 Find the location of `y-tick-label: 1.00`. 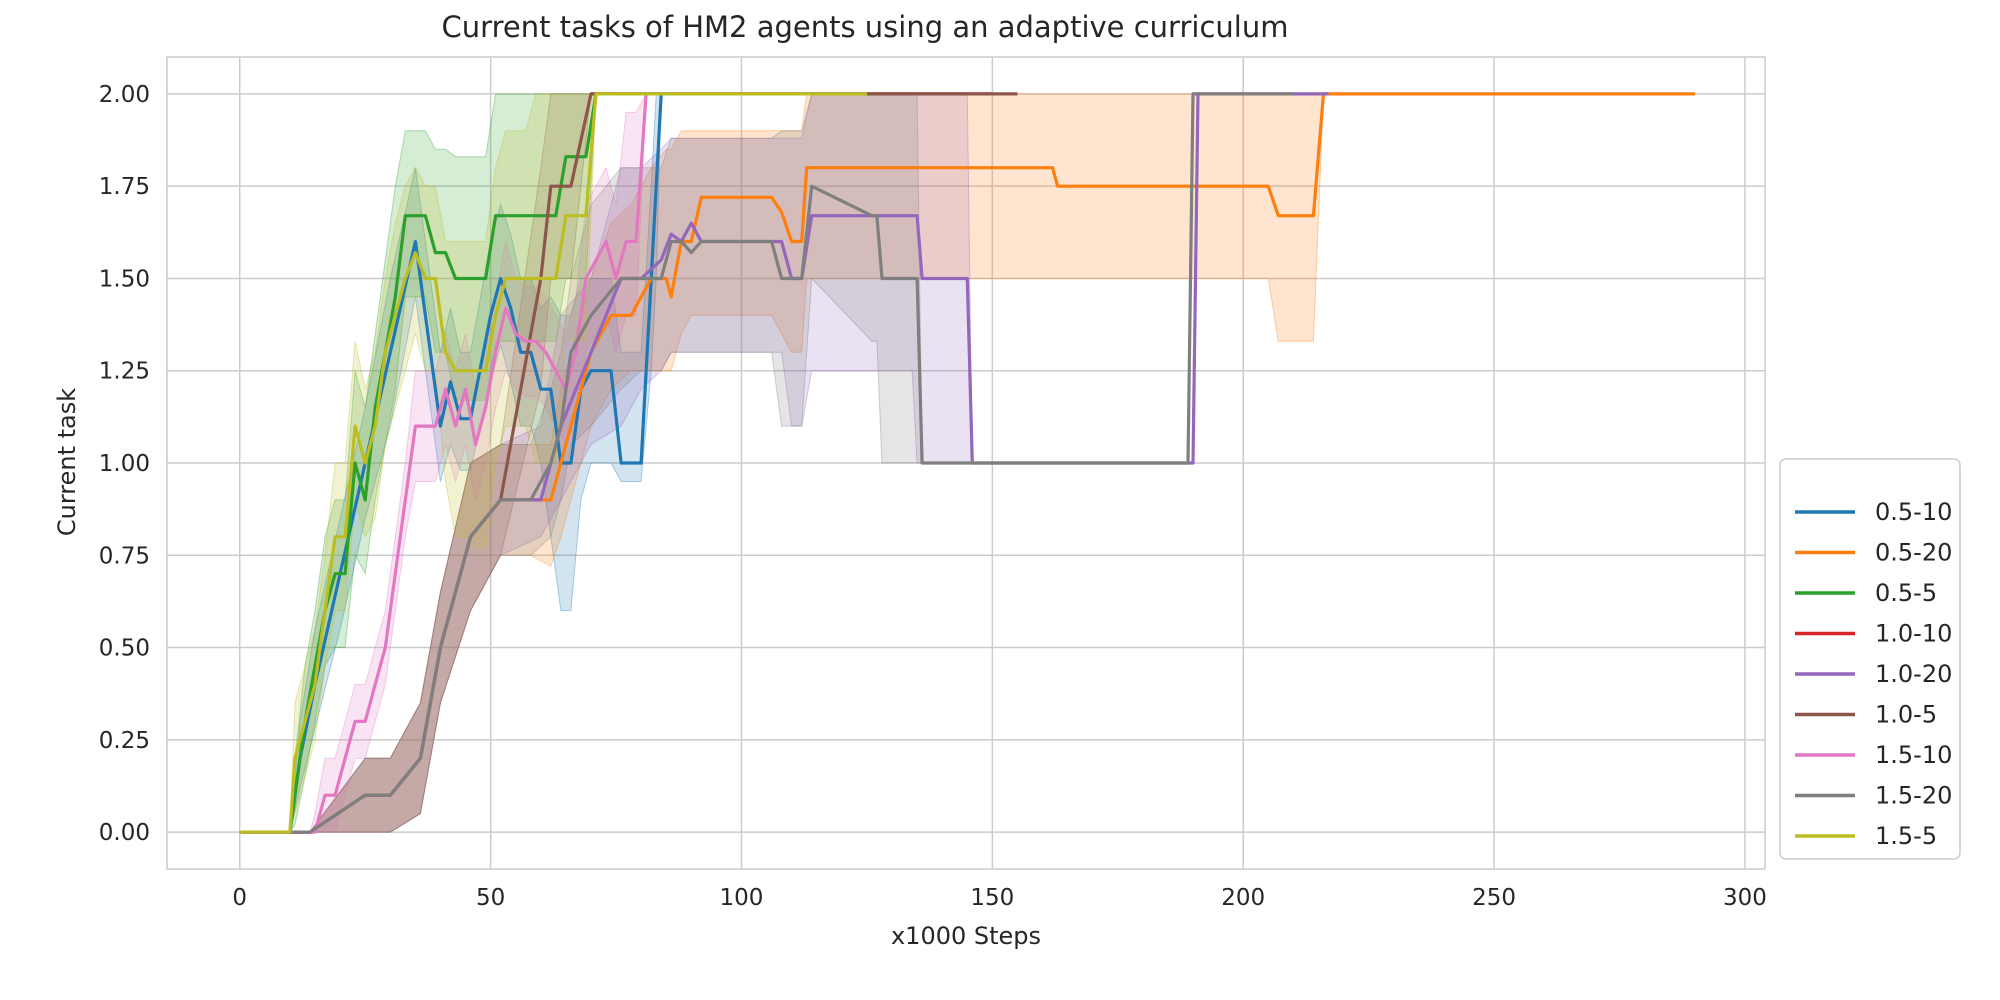

y-tick-label: 1.00 is located at coordinates (124, 464).